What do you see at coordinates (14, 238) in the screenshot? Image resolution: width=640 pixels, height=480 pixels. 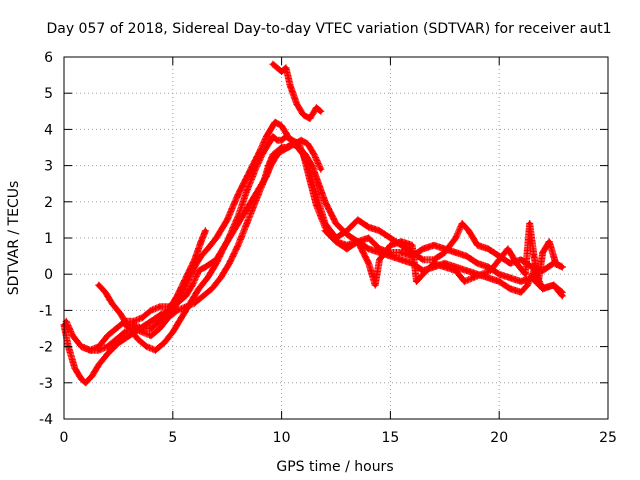 I see `y-axis-title: SDTVAR / TECUs` at bounding box center [14, 238].